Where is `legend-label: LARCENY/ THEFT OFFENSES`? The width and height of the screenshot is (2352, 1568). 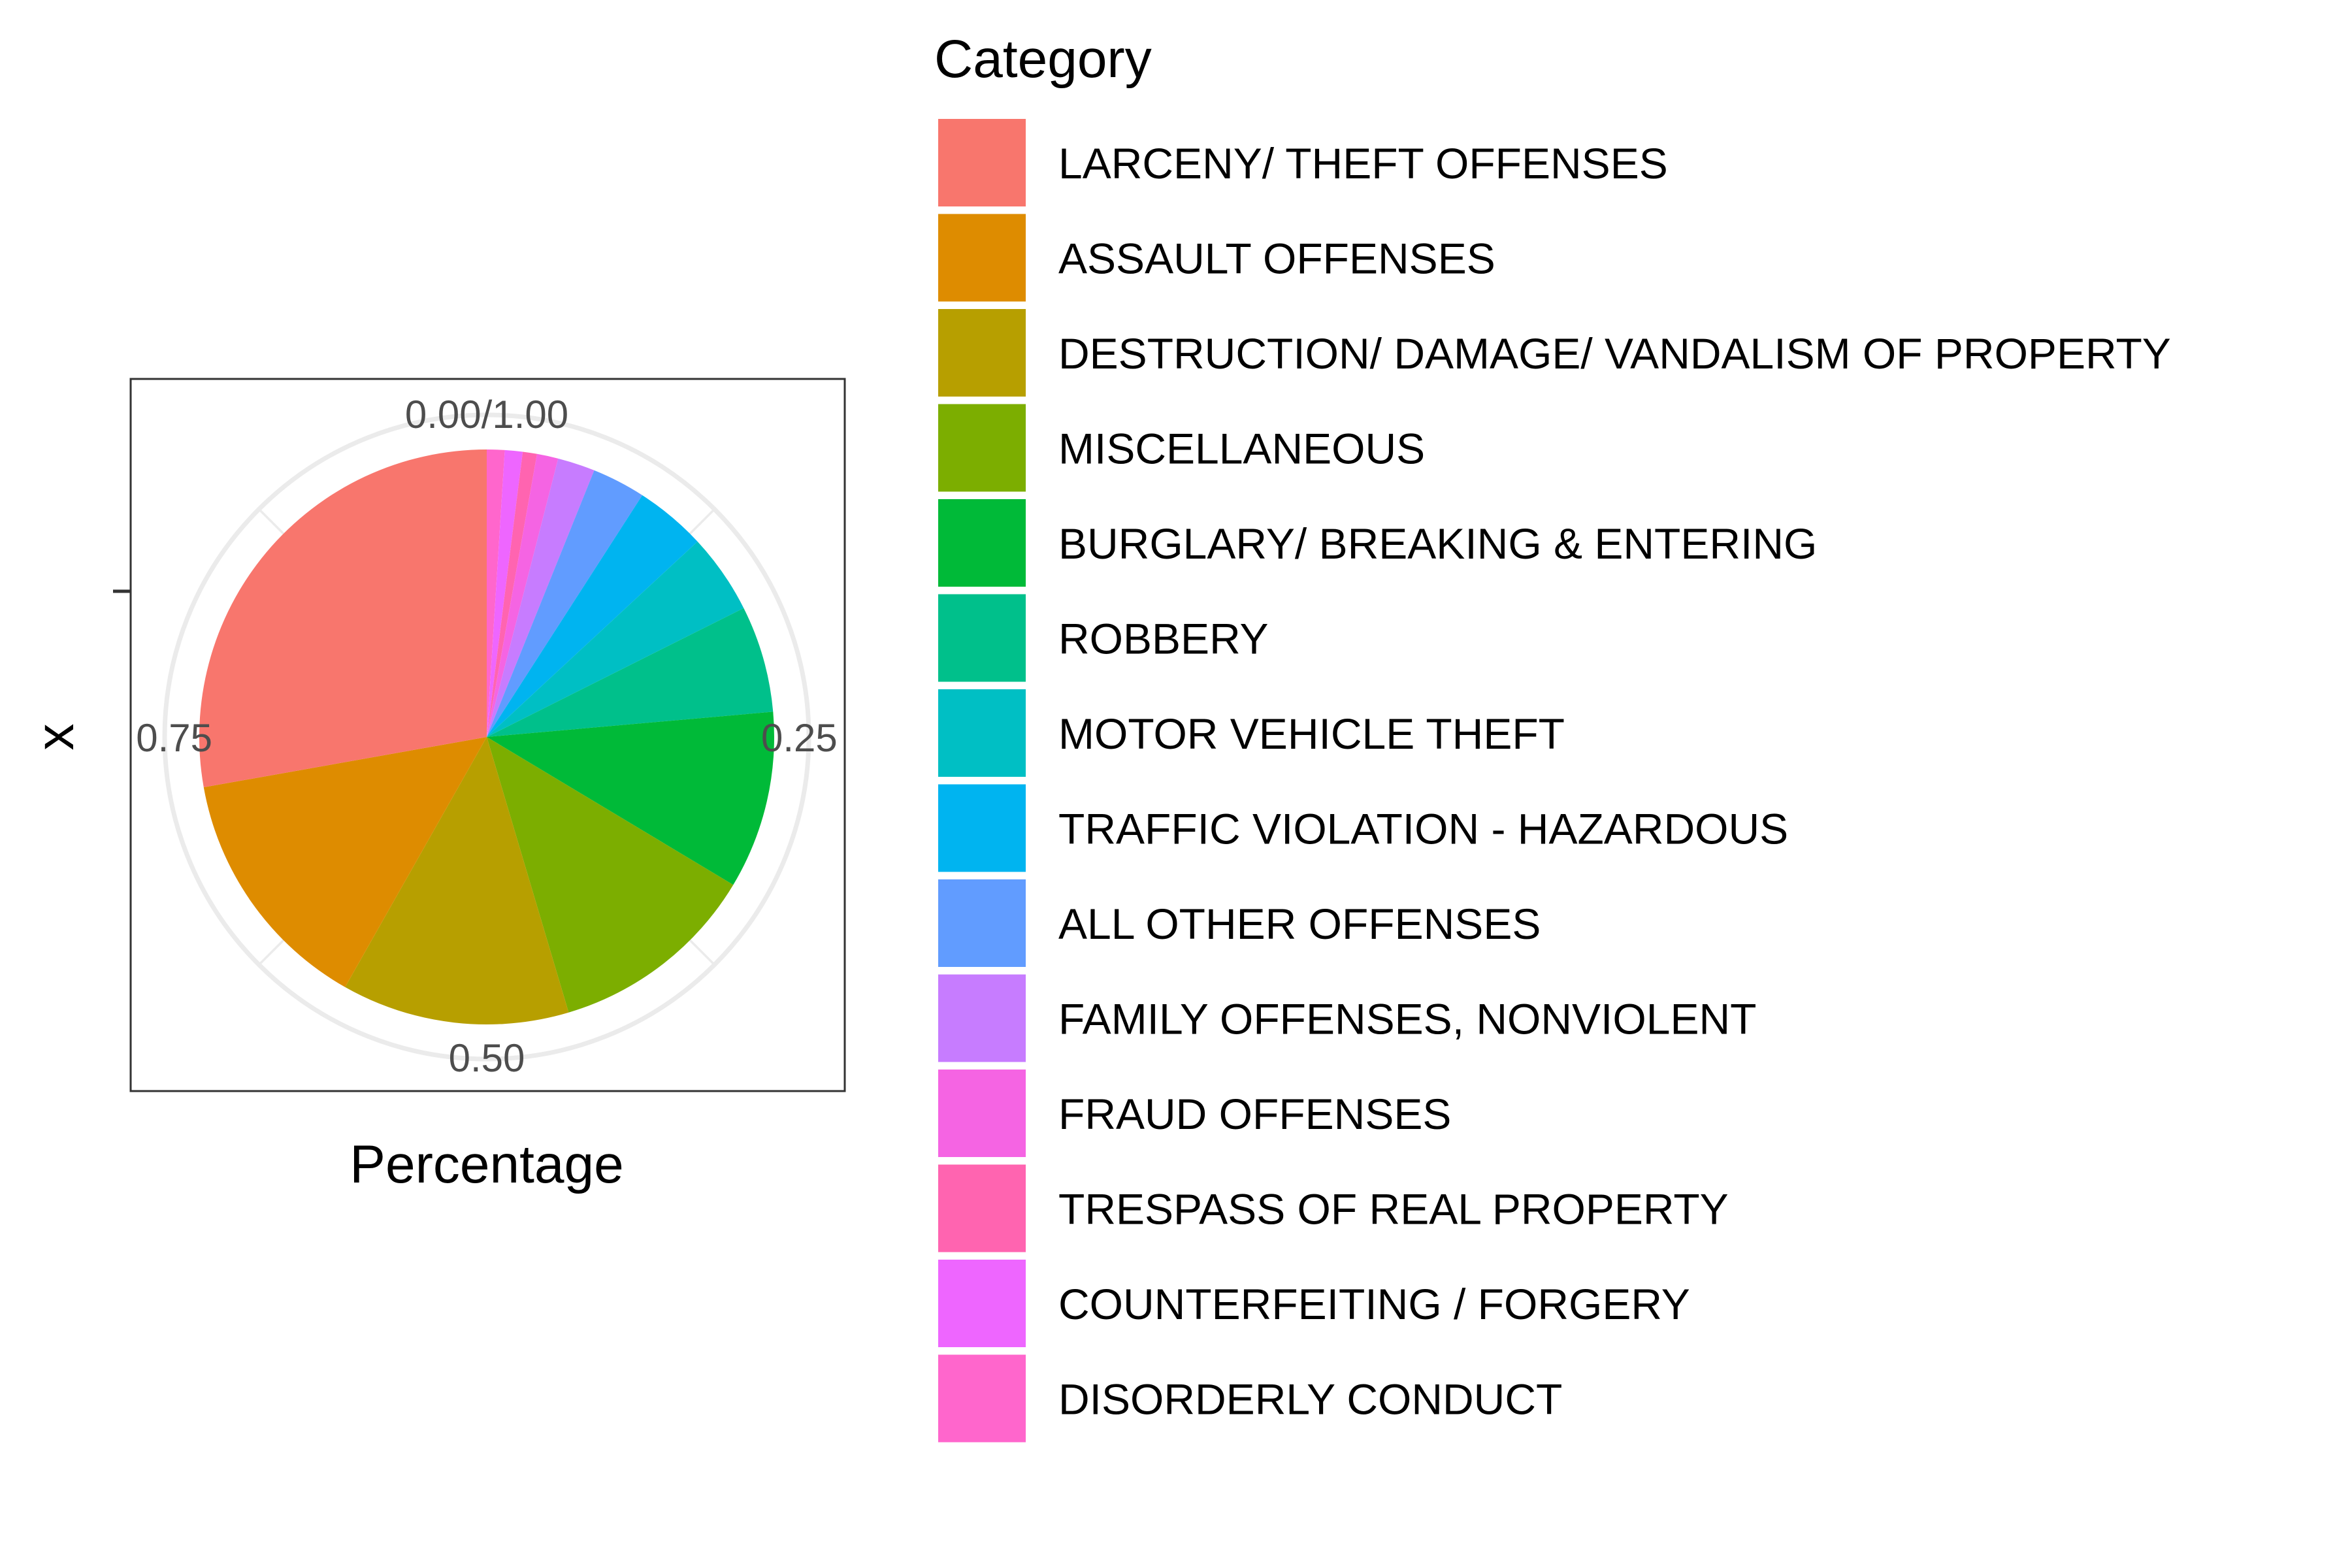
legend-label: LARCENY/ THEFT OFFENSES is located at coordinates (1363, 163).